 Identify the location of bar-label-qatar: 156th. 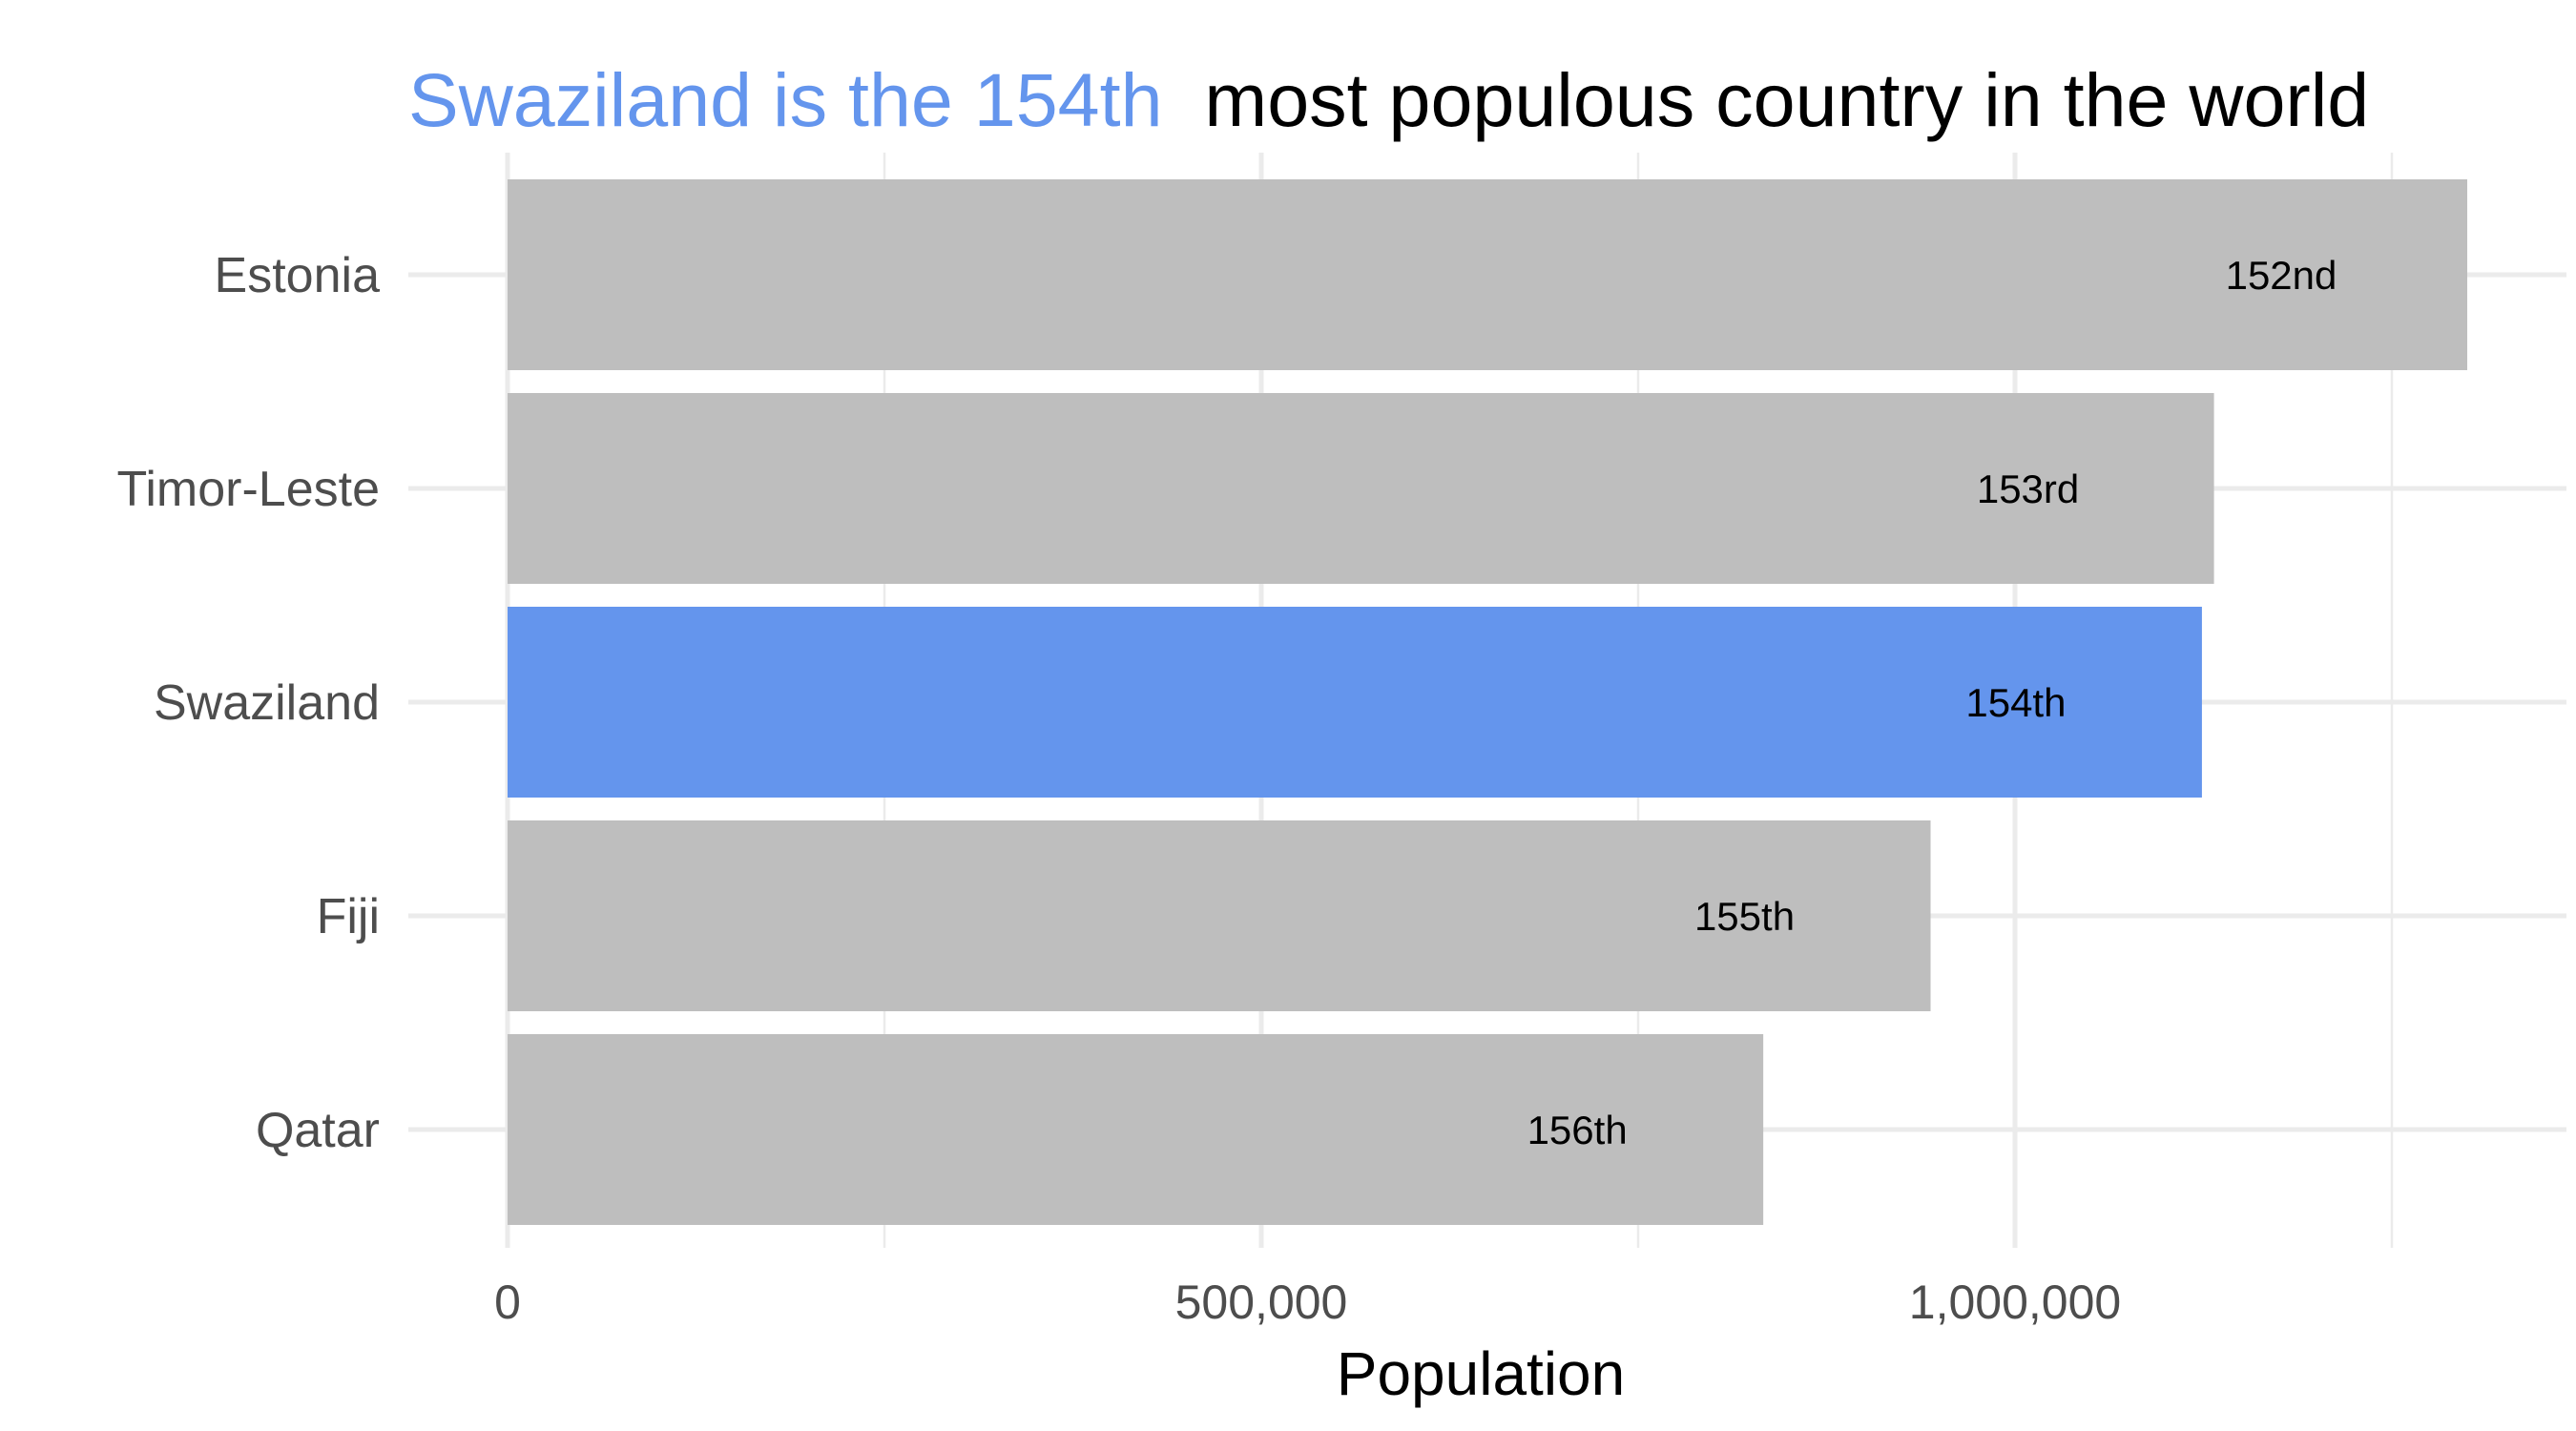
(1577, 1130).